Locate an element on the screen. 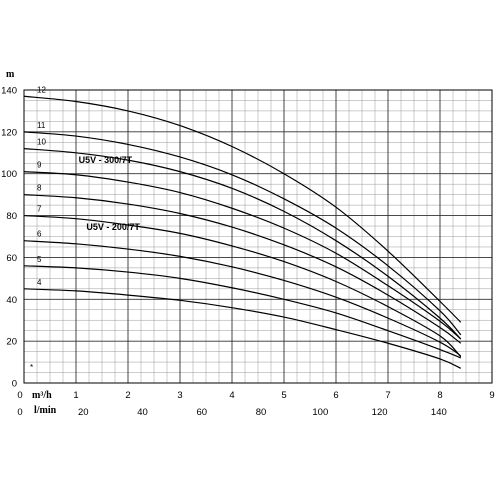 Image resolution: width=500 pixels, height=500 pixels. x2-tick-label: 80 is located at coordinates (261, 412).